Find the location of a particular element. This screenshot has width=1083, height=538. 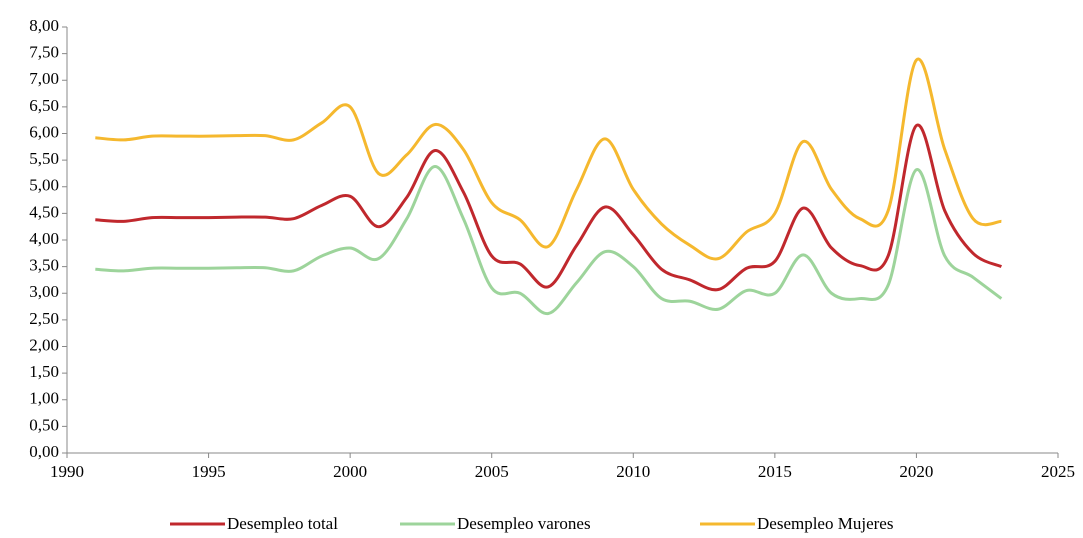

y-tick-label: 6,50 is located at coordinates (44, 105).